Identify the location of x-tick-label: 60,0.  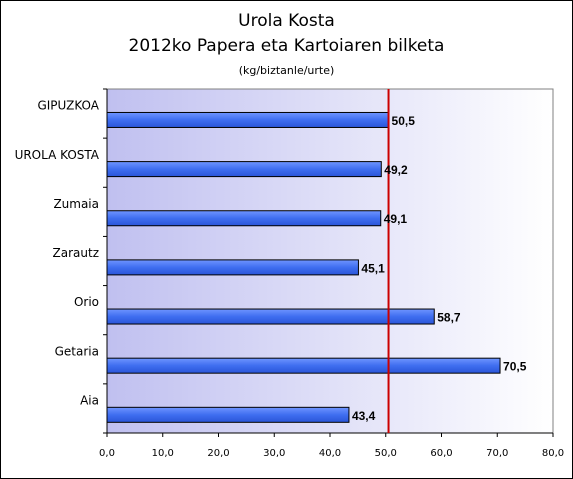
(441, 453).